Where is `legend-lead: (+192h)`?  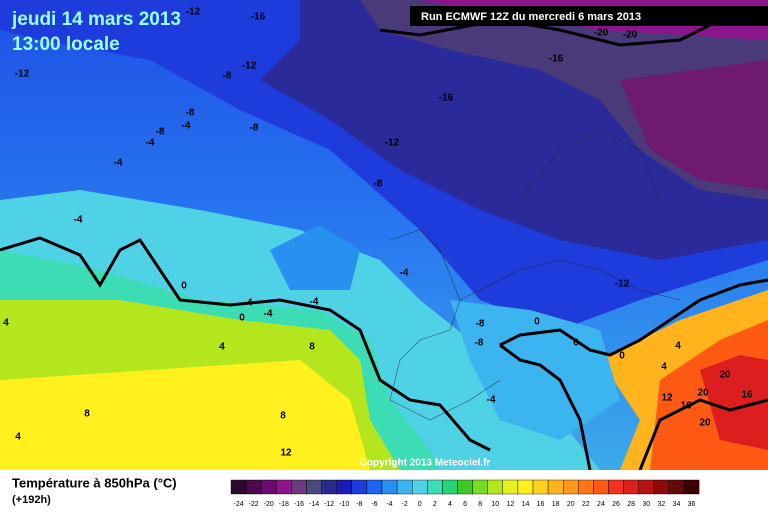 legend-lead: (+192h) is located at coordinates (31, 500).